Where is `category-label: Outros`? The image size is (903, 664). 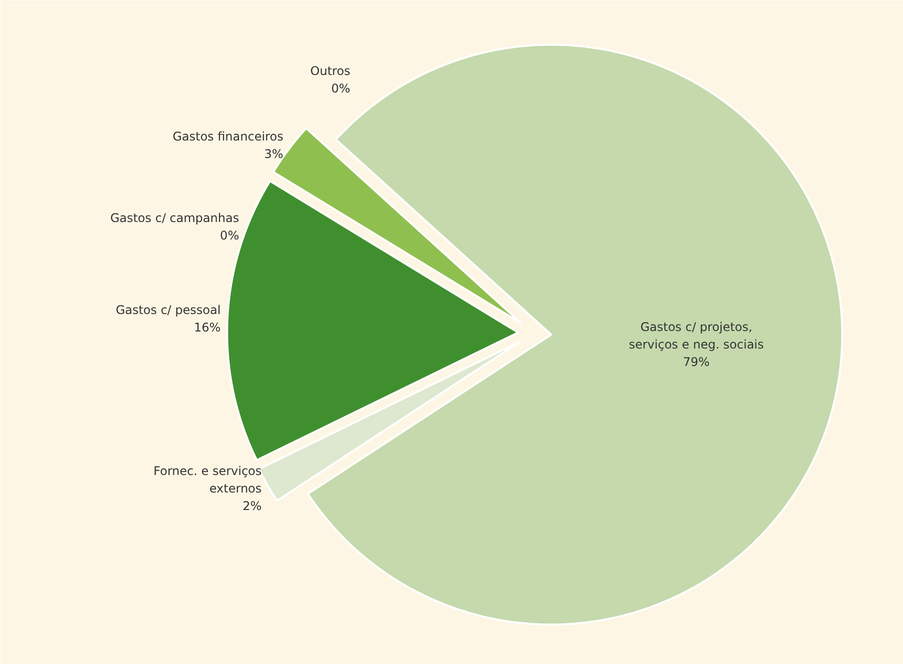 category-label: Outros is located at coordinates (330, 71).